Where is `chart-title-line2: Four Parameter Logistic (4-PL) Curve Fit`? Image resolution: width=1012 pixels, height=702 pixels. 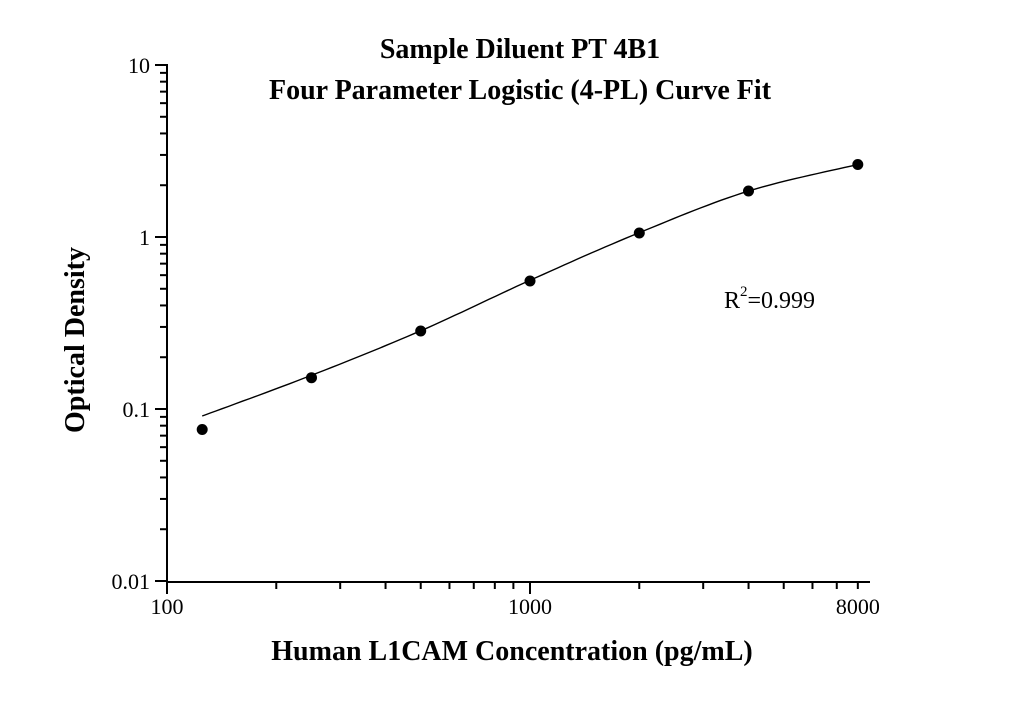 chart-title-line2: Four Parameter Logistic (4-PL) Curve Fit is located at coordinates (520, 90).